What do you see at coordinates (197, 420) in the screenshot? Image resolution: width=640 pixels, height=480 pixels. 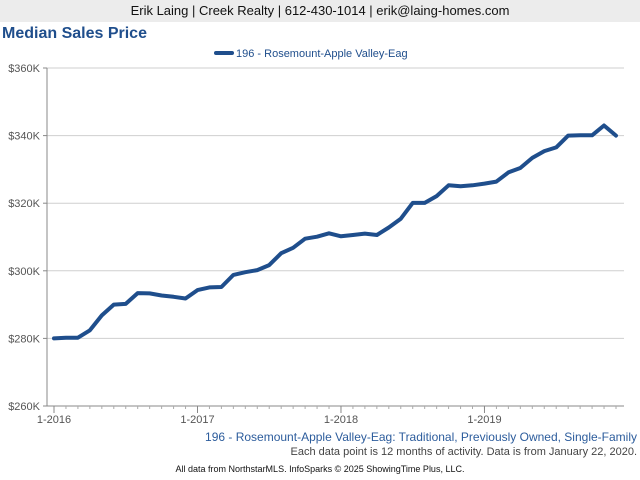 I see `x-tick-label: 1-2017` at bounding box center [197, 420].